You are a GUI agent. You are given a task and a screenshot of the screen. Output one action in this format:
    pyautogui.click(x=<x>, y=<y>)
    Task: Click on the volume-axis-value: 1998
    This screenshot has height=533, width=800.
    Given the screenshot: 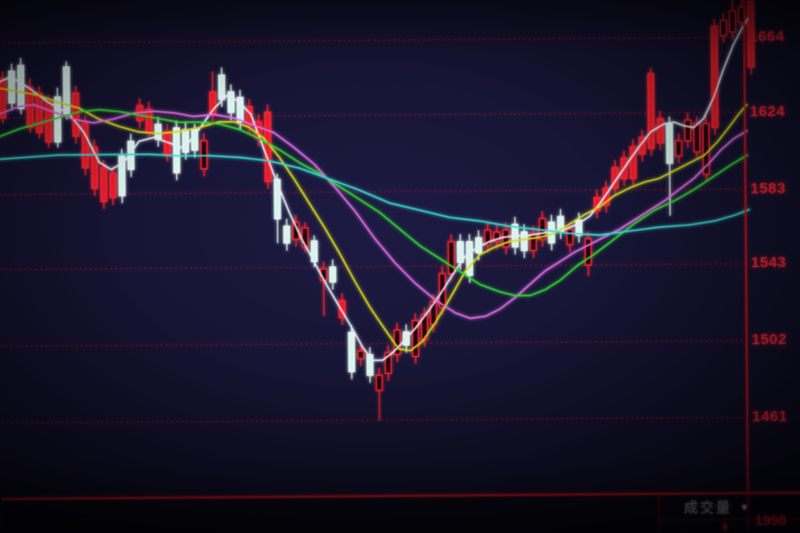 What is the action you would take?
    pyautogui.click(x=770, y=520)
    